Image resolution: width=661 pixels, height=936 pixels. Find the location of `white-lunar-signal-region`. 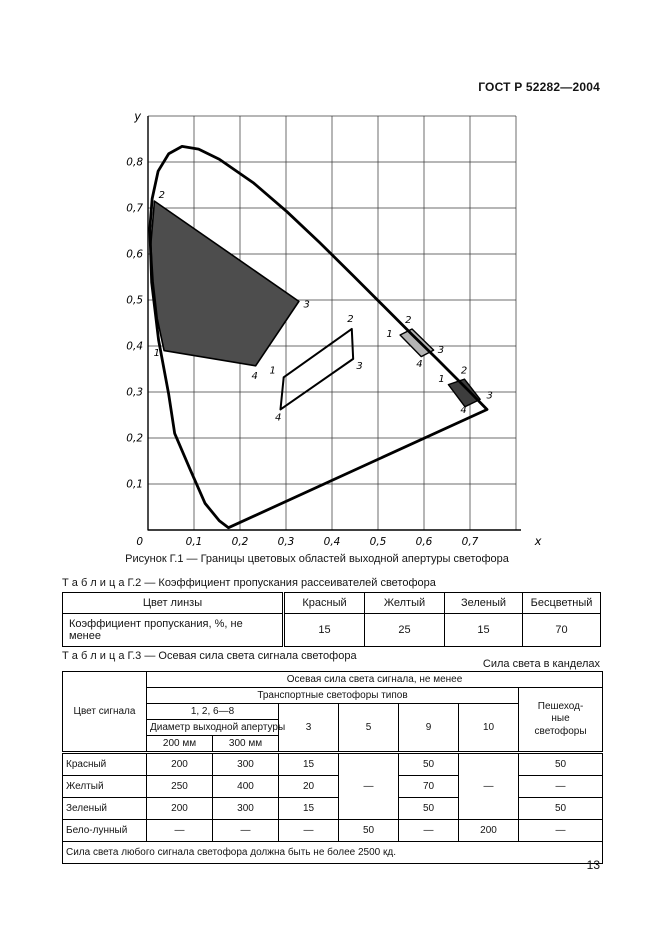

white-lunar-signal-region is located at coordinates (317, 369).